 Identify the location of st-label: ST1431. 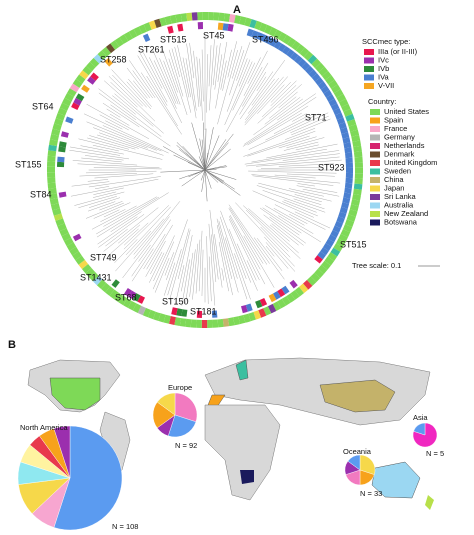
(96, 277).